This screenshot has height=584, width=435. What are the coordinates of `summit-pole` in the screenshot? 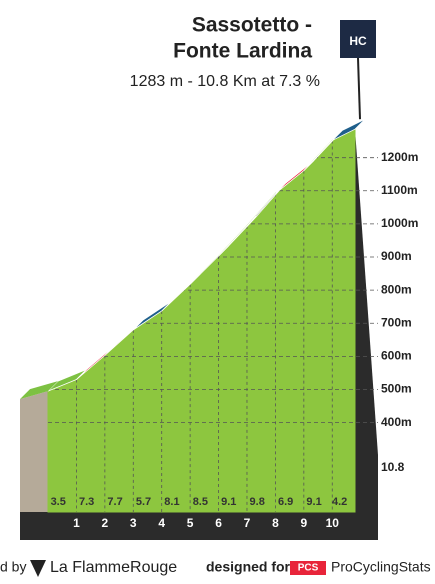 It's located at (359, 88).